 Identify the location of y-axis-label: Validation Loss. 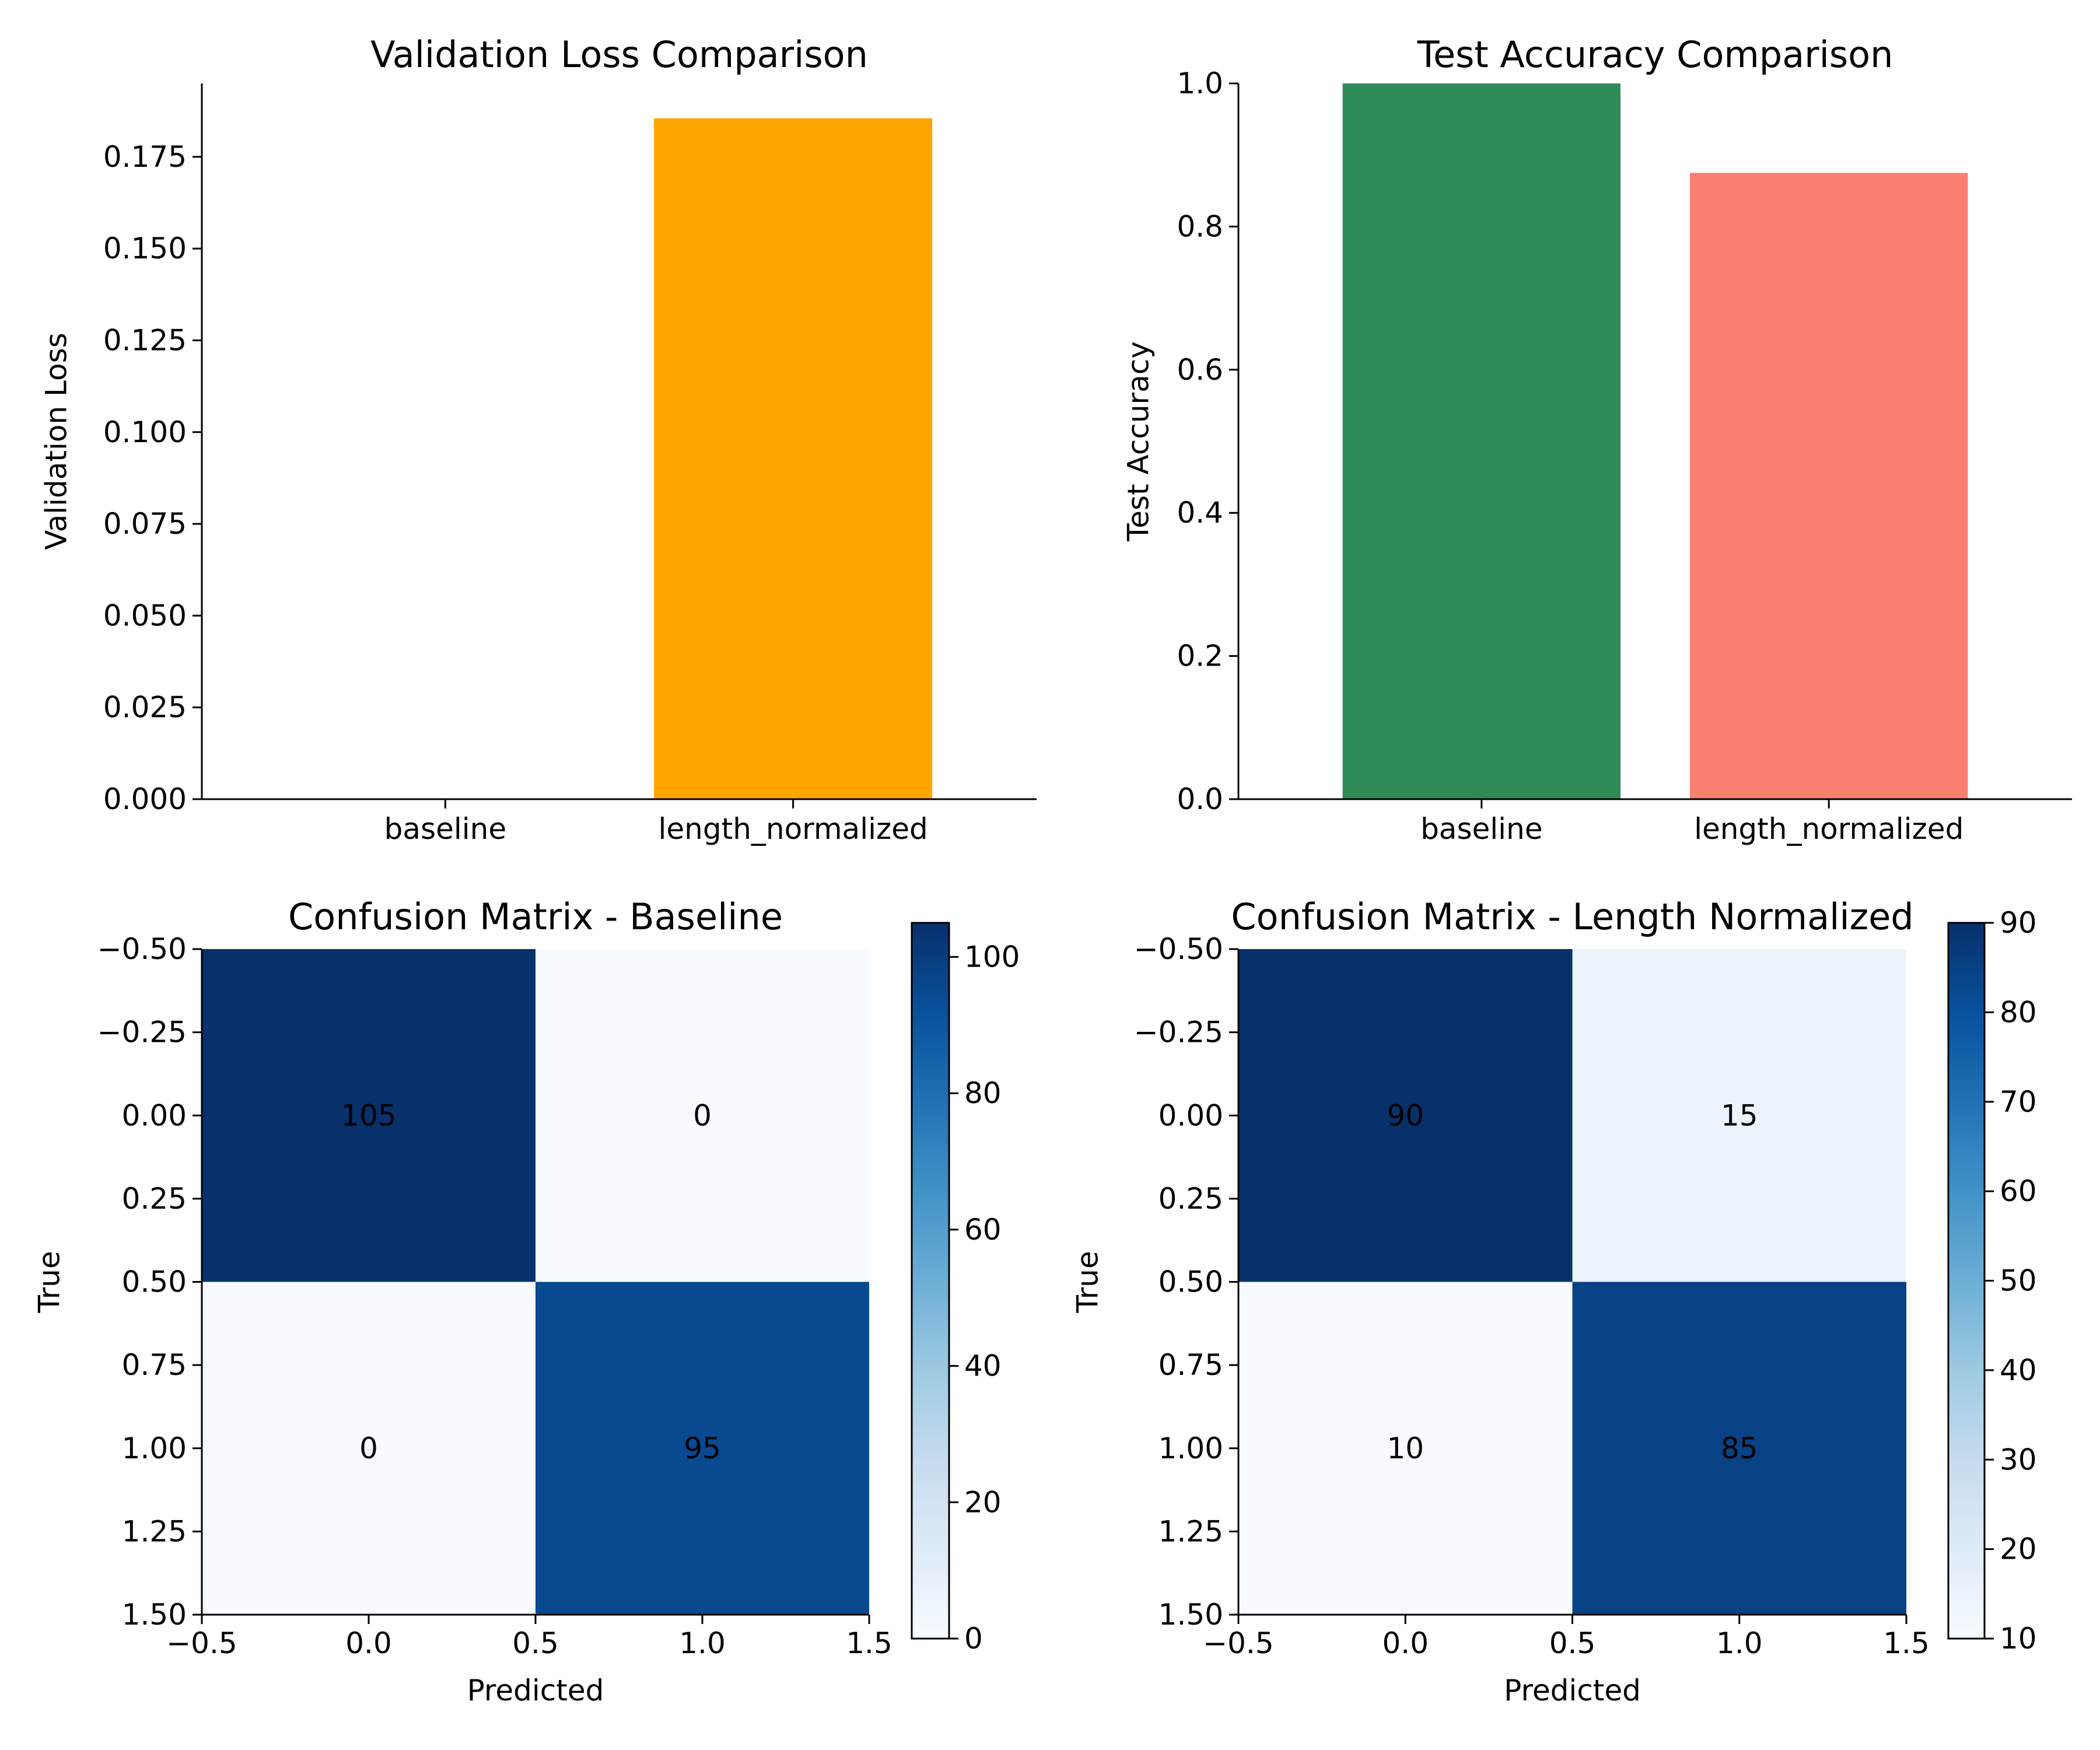
(57, 441).